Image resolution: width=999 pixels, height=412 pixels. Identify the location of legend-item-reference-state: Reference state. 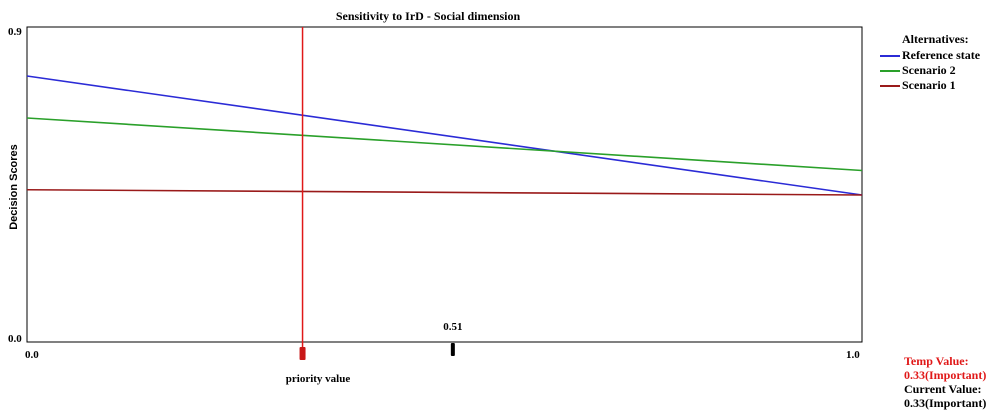
(939, 55).